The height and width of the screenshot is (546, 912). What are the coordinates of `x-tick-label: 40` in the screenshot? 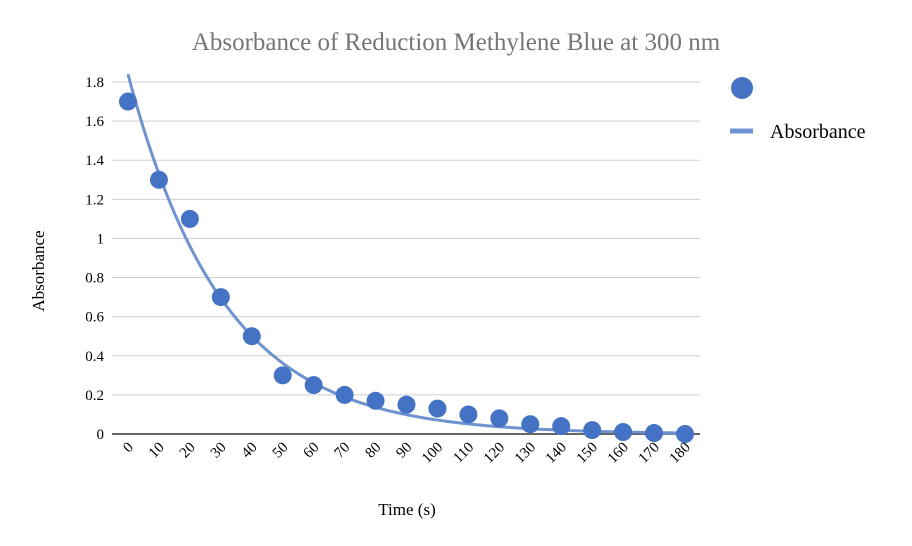 It's located at (250, 451).